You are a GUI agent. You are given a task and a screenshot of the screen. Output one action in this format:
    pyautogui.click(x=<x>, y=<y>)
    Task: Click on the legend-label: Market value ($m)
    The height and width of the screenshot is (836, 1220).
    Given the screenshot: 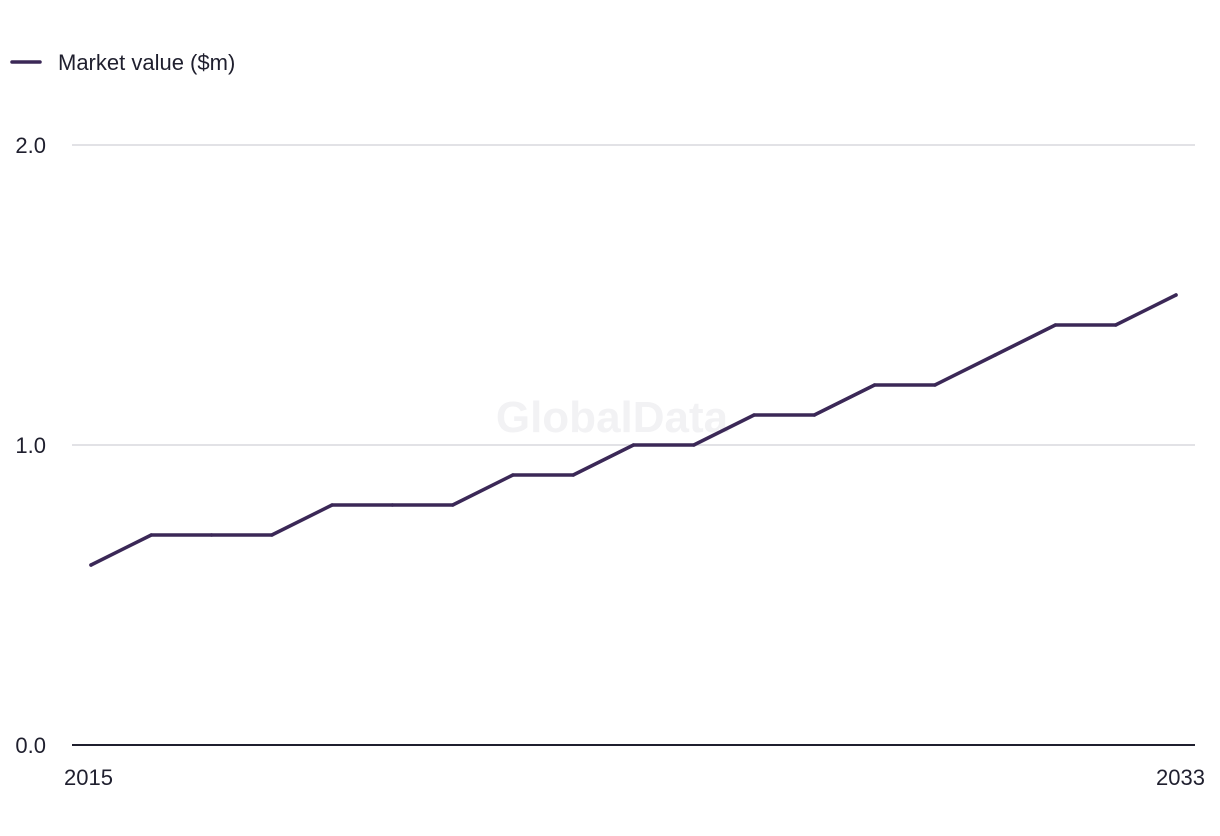 What is the action you would take?
    pyautogui.click(x=146, y=62)
    